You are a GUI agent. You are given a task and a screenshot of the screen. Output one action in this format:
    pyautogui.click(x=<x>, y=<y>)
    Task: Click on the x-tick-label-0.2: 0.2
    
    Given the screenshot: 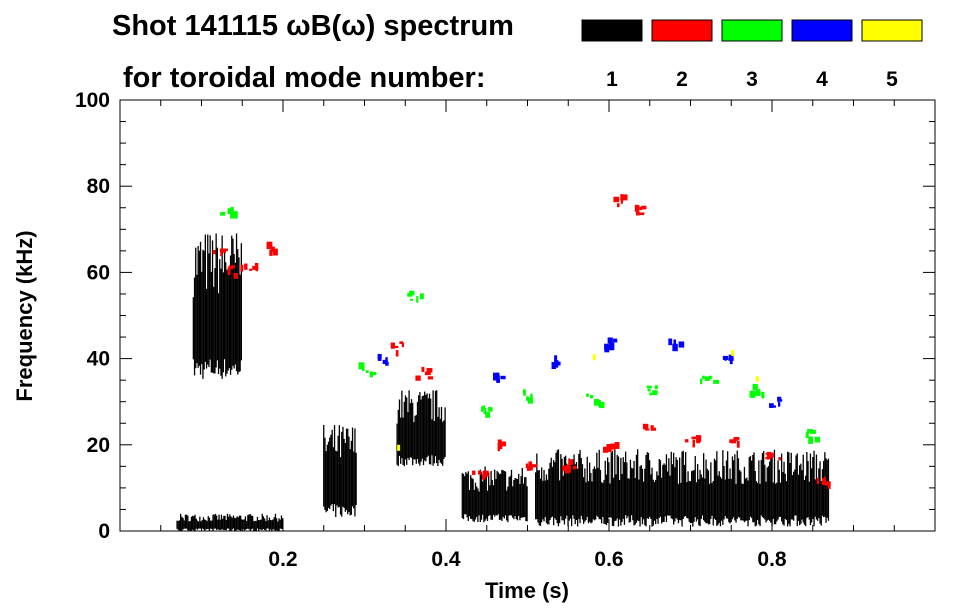 What is the action you would take?
    pyautogui.click(x=282, y=559)
    